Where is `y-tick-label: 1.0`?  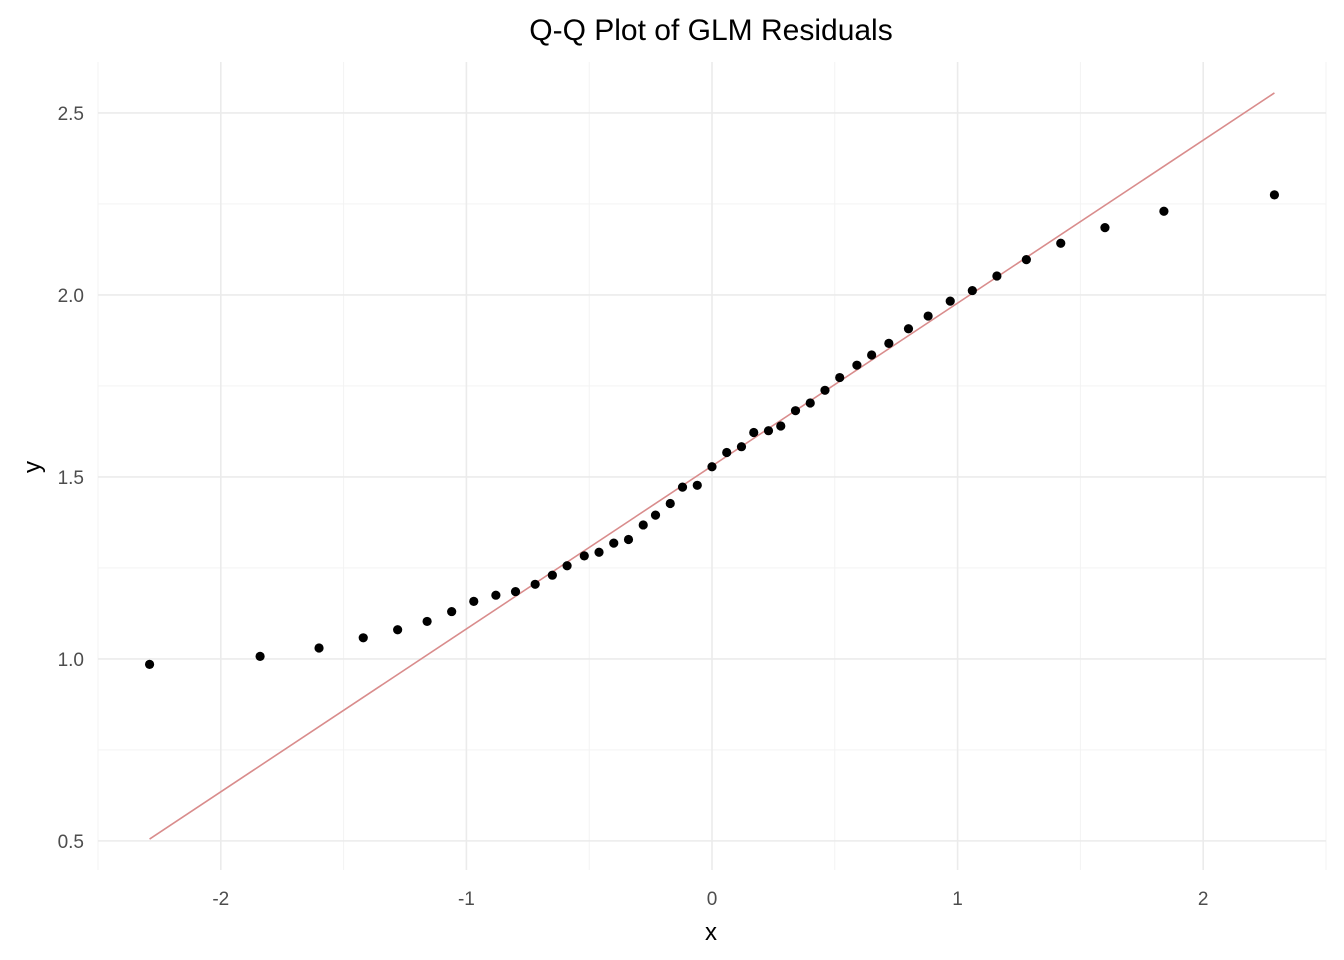 y-tick-label: 1.0 is located at coordinates (71, 660).